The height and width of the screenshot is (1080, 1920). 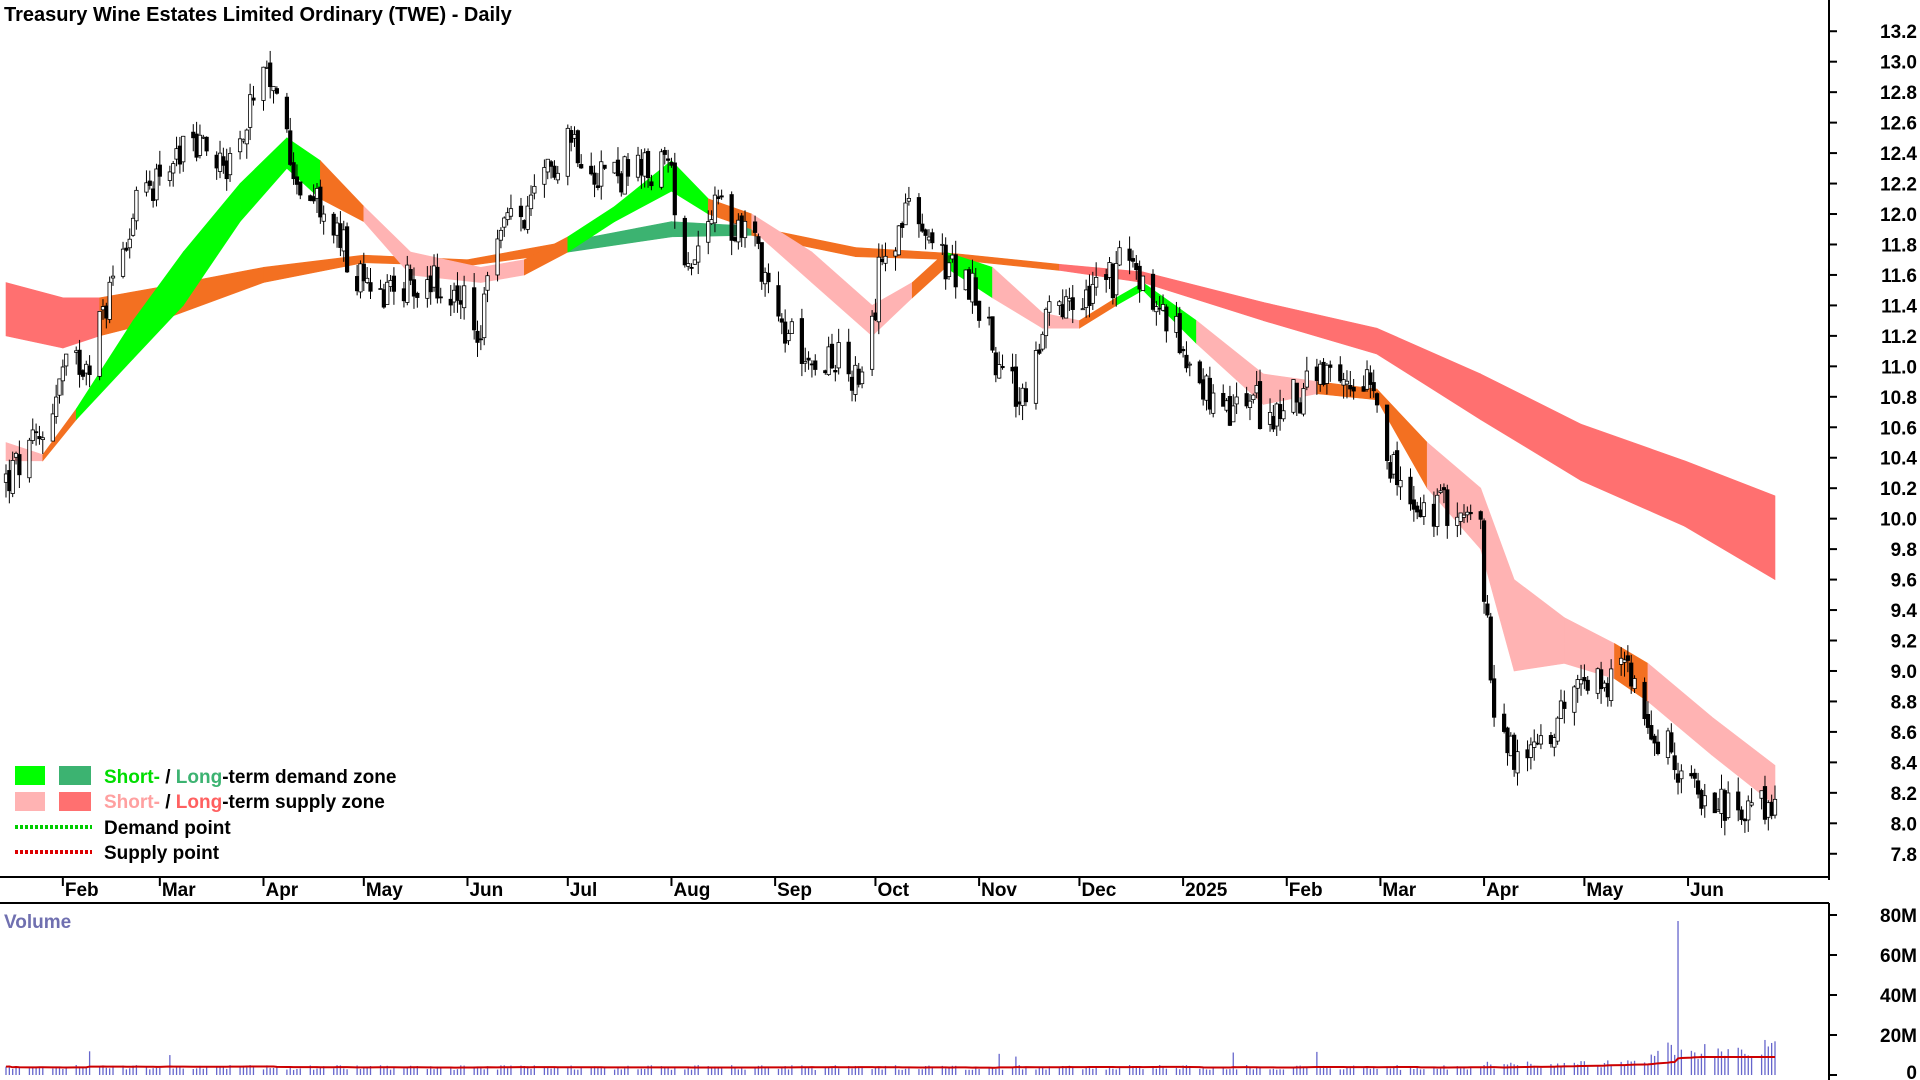 What do you see at coordinates (1904, 581) in the screenshot?
I see `price-tick-label: 9.6` at bounding box center [1904, 581].